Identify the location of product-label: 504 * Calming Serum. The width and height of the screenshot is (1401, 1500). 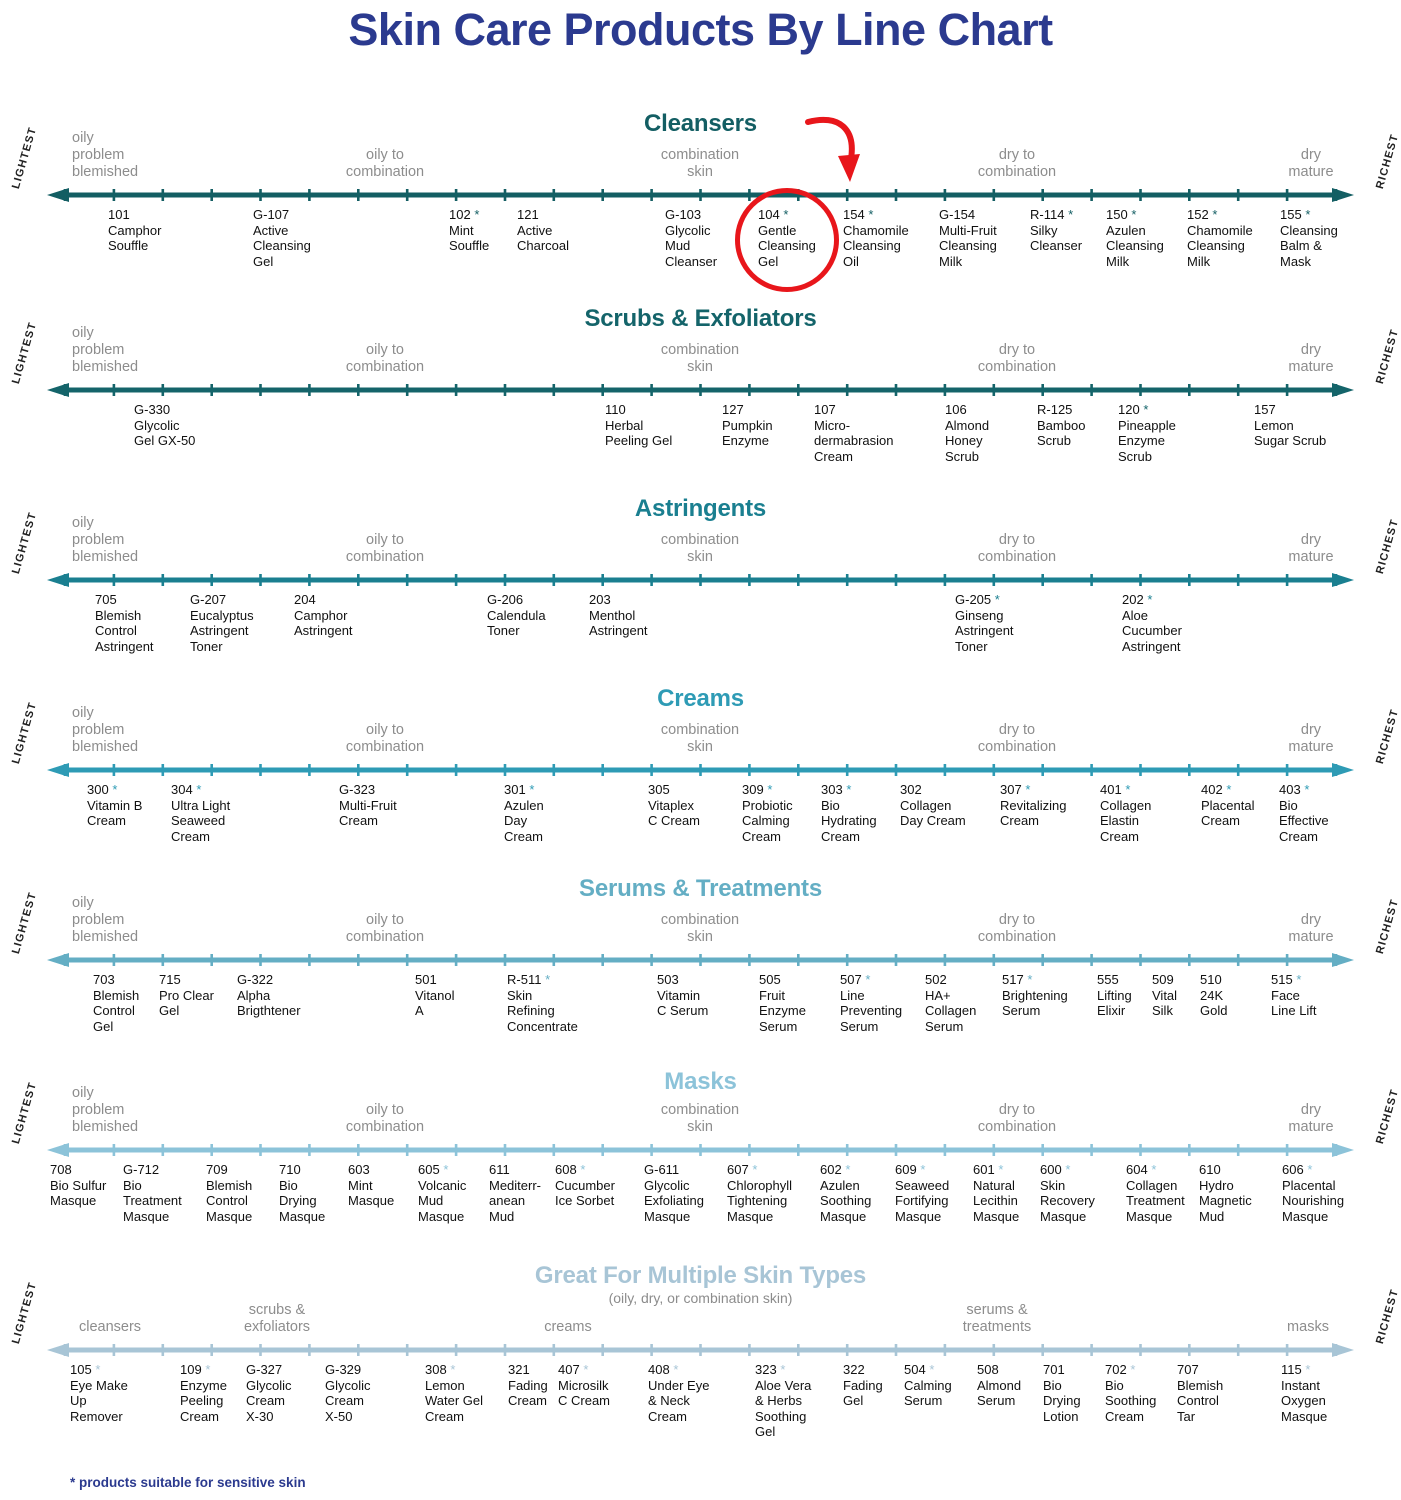
(928, 1385).